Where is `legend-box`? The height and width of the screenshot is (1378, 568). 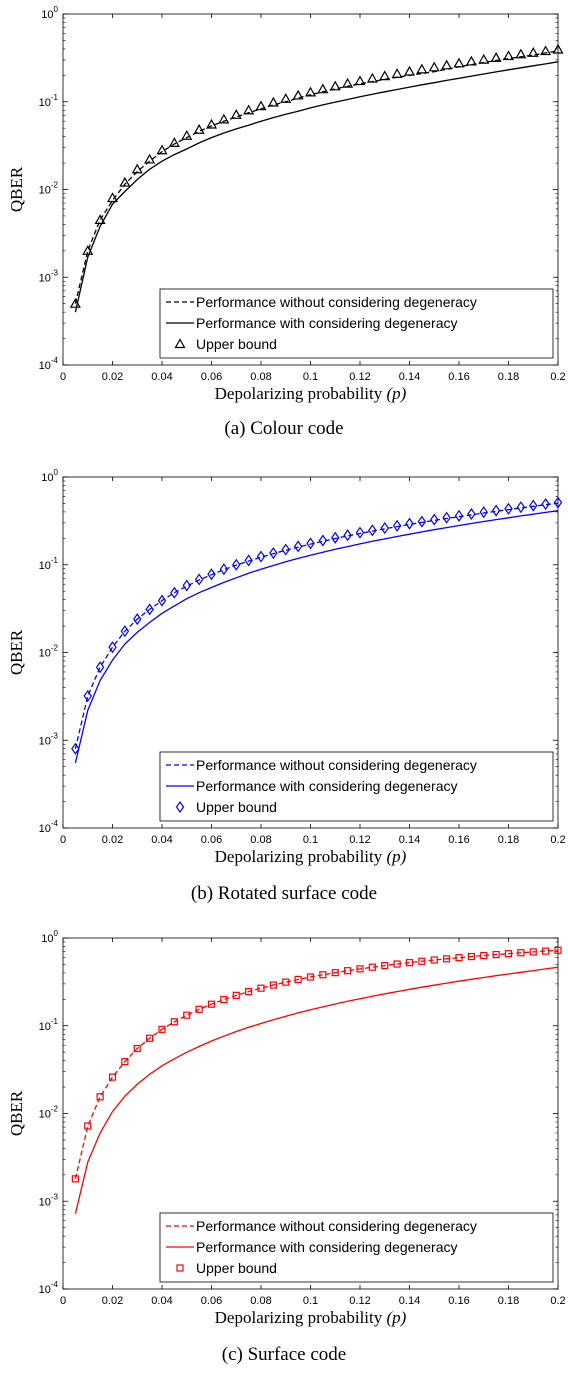 legend-box is located at coordinates (356, 323).